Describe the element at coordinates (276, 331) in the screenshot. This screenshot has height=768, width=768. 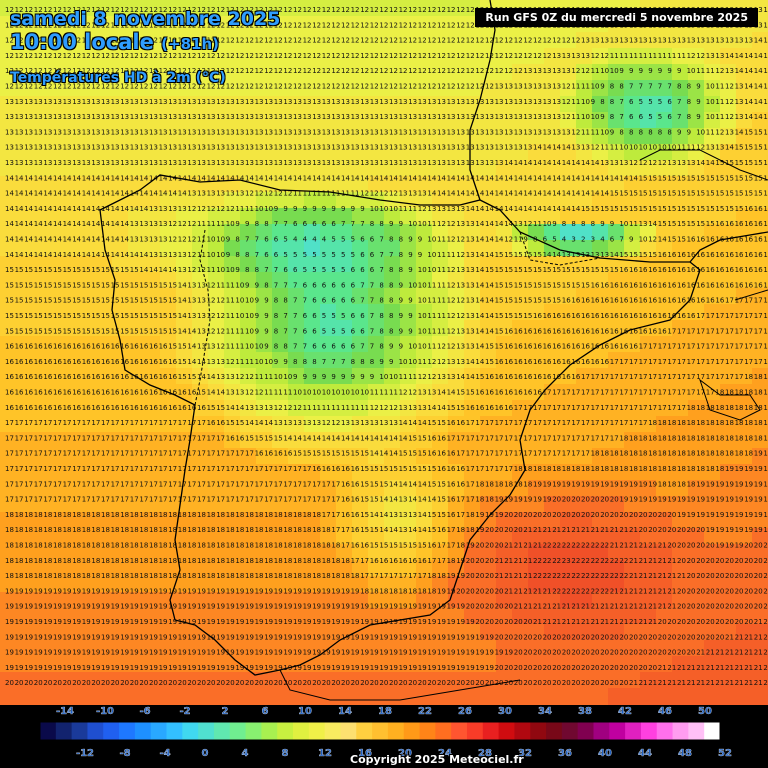
I see `temperature-value: 8` at that location.